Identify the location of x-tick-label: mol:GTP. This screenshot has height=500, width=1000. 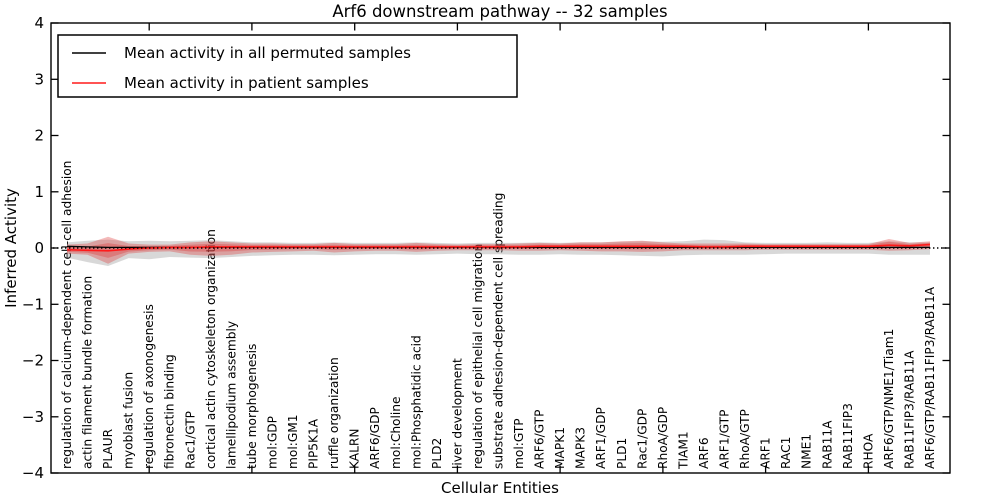
(519, 443).